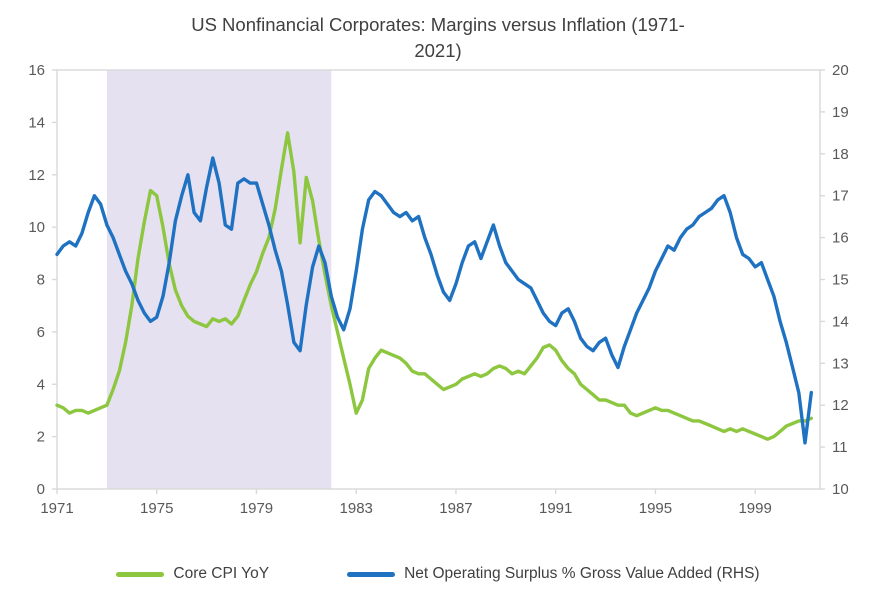 This screenshot has height=593, width=876. I want to click on right-axis-tick-label: 12, so click(840, 405).